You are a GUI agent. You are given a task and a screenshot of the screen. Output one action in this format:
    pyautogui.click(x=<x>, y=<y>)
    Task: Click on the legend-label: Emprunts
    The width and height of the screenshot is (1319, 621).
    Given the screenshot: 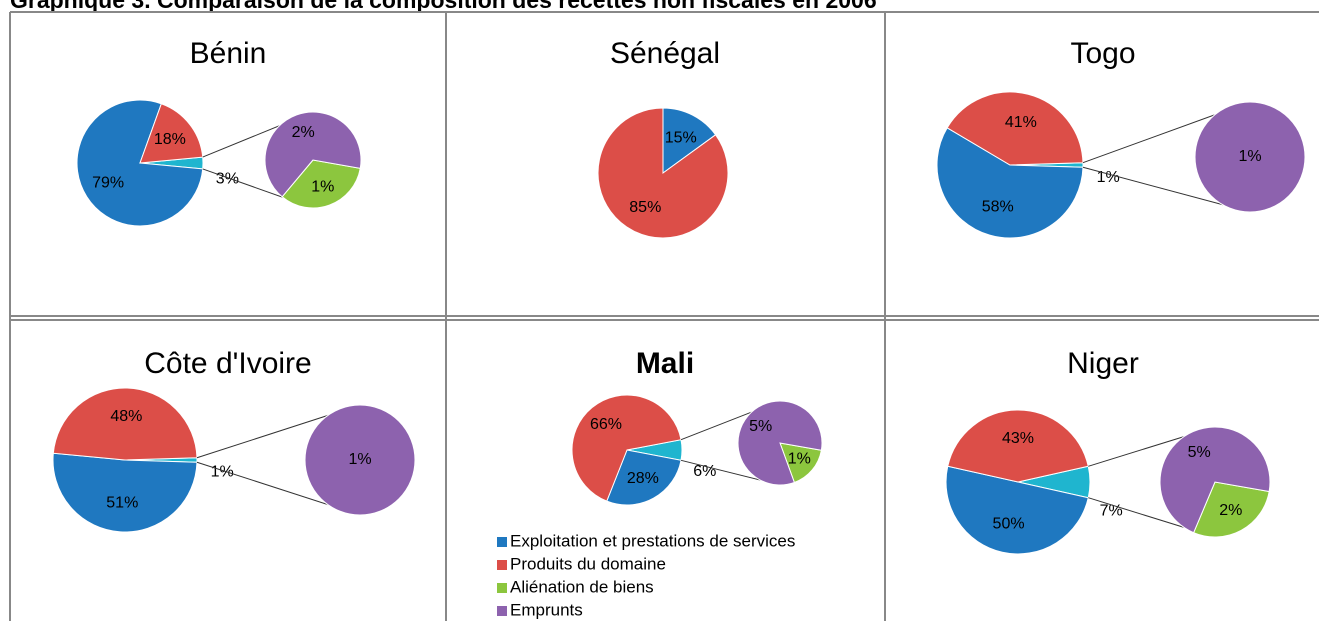 What is the action you would take?
    pyautogui.click(x=546, y=609)
    